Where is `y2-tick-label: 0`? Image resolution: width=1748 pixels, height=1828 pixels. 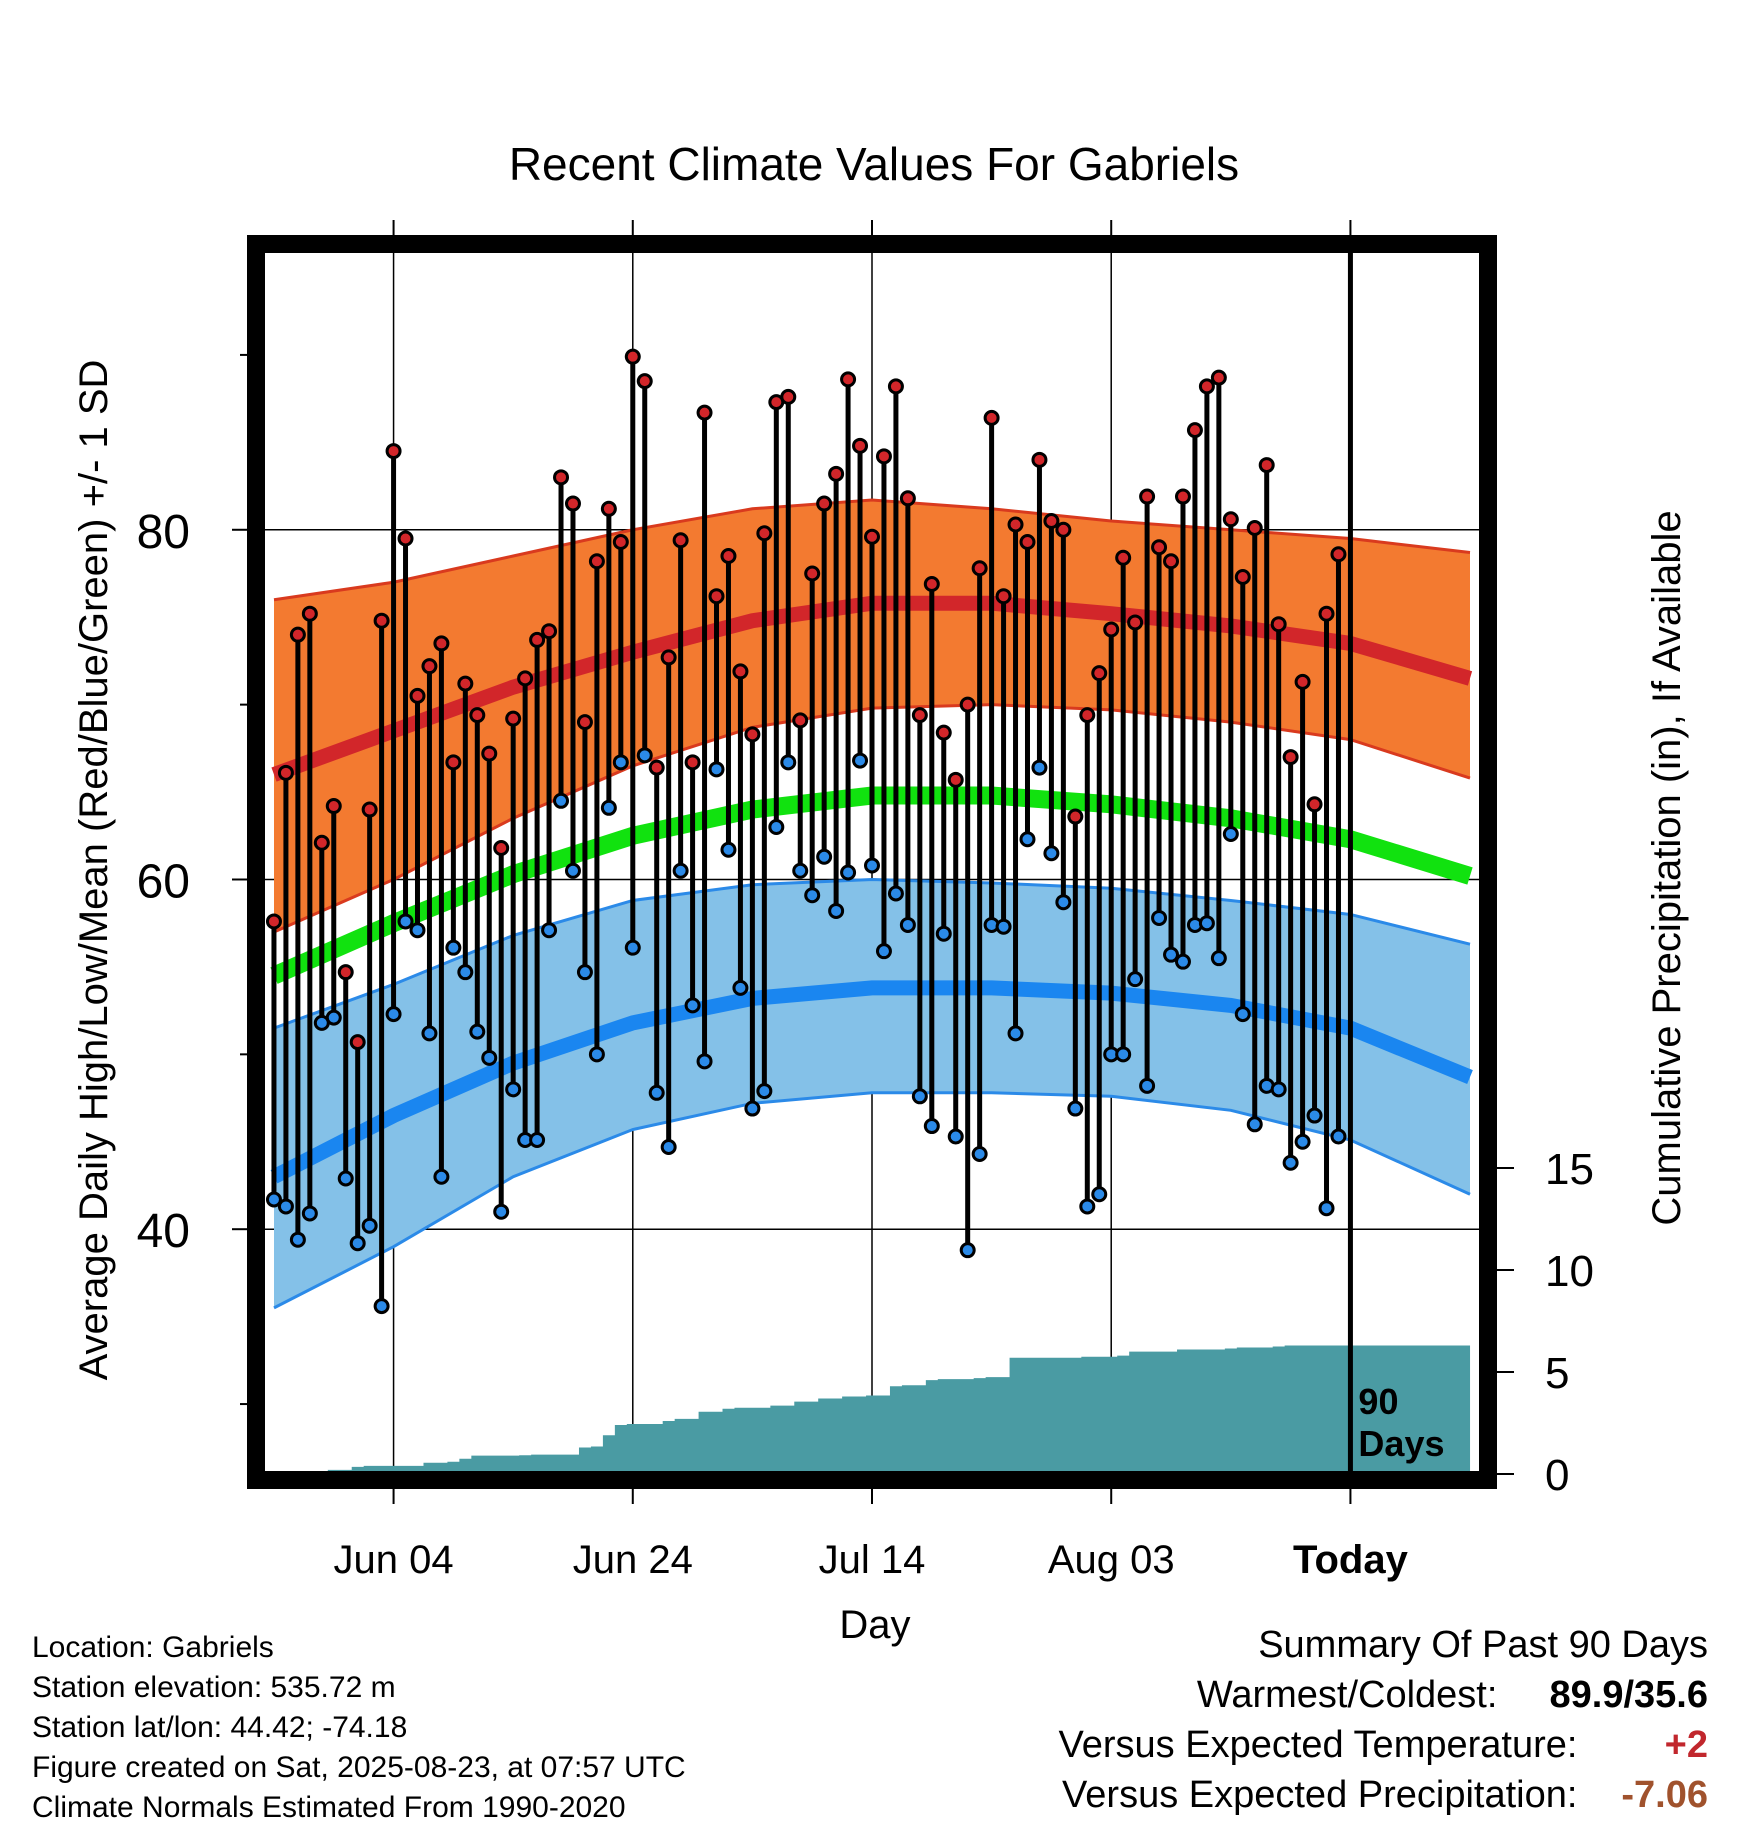 y2-tick-label: 0 is located at coordinates (1557, 1475).